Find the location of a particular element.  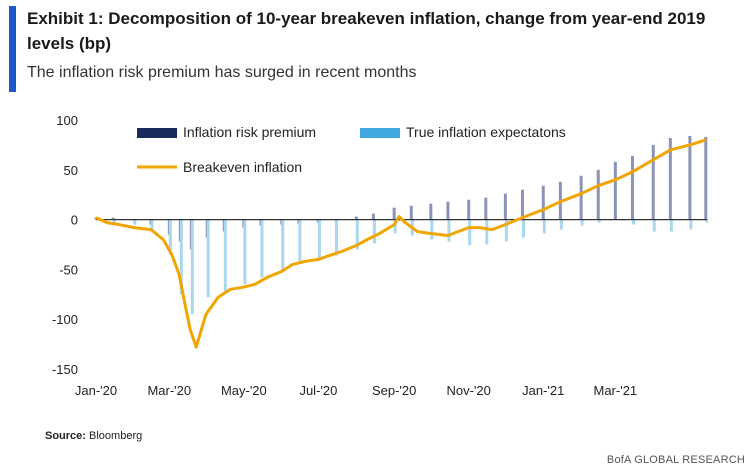

x-tick-label: Jan-'21 is located at coordinates (543, 390).